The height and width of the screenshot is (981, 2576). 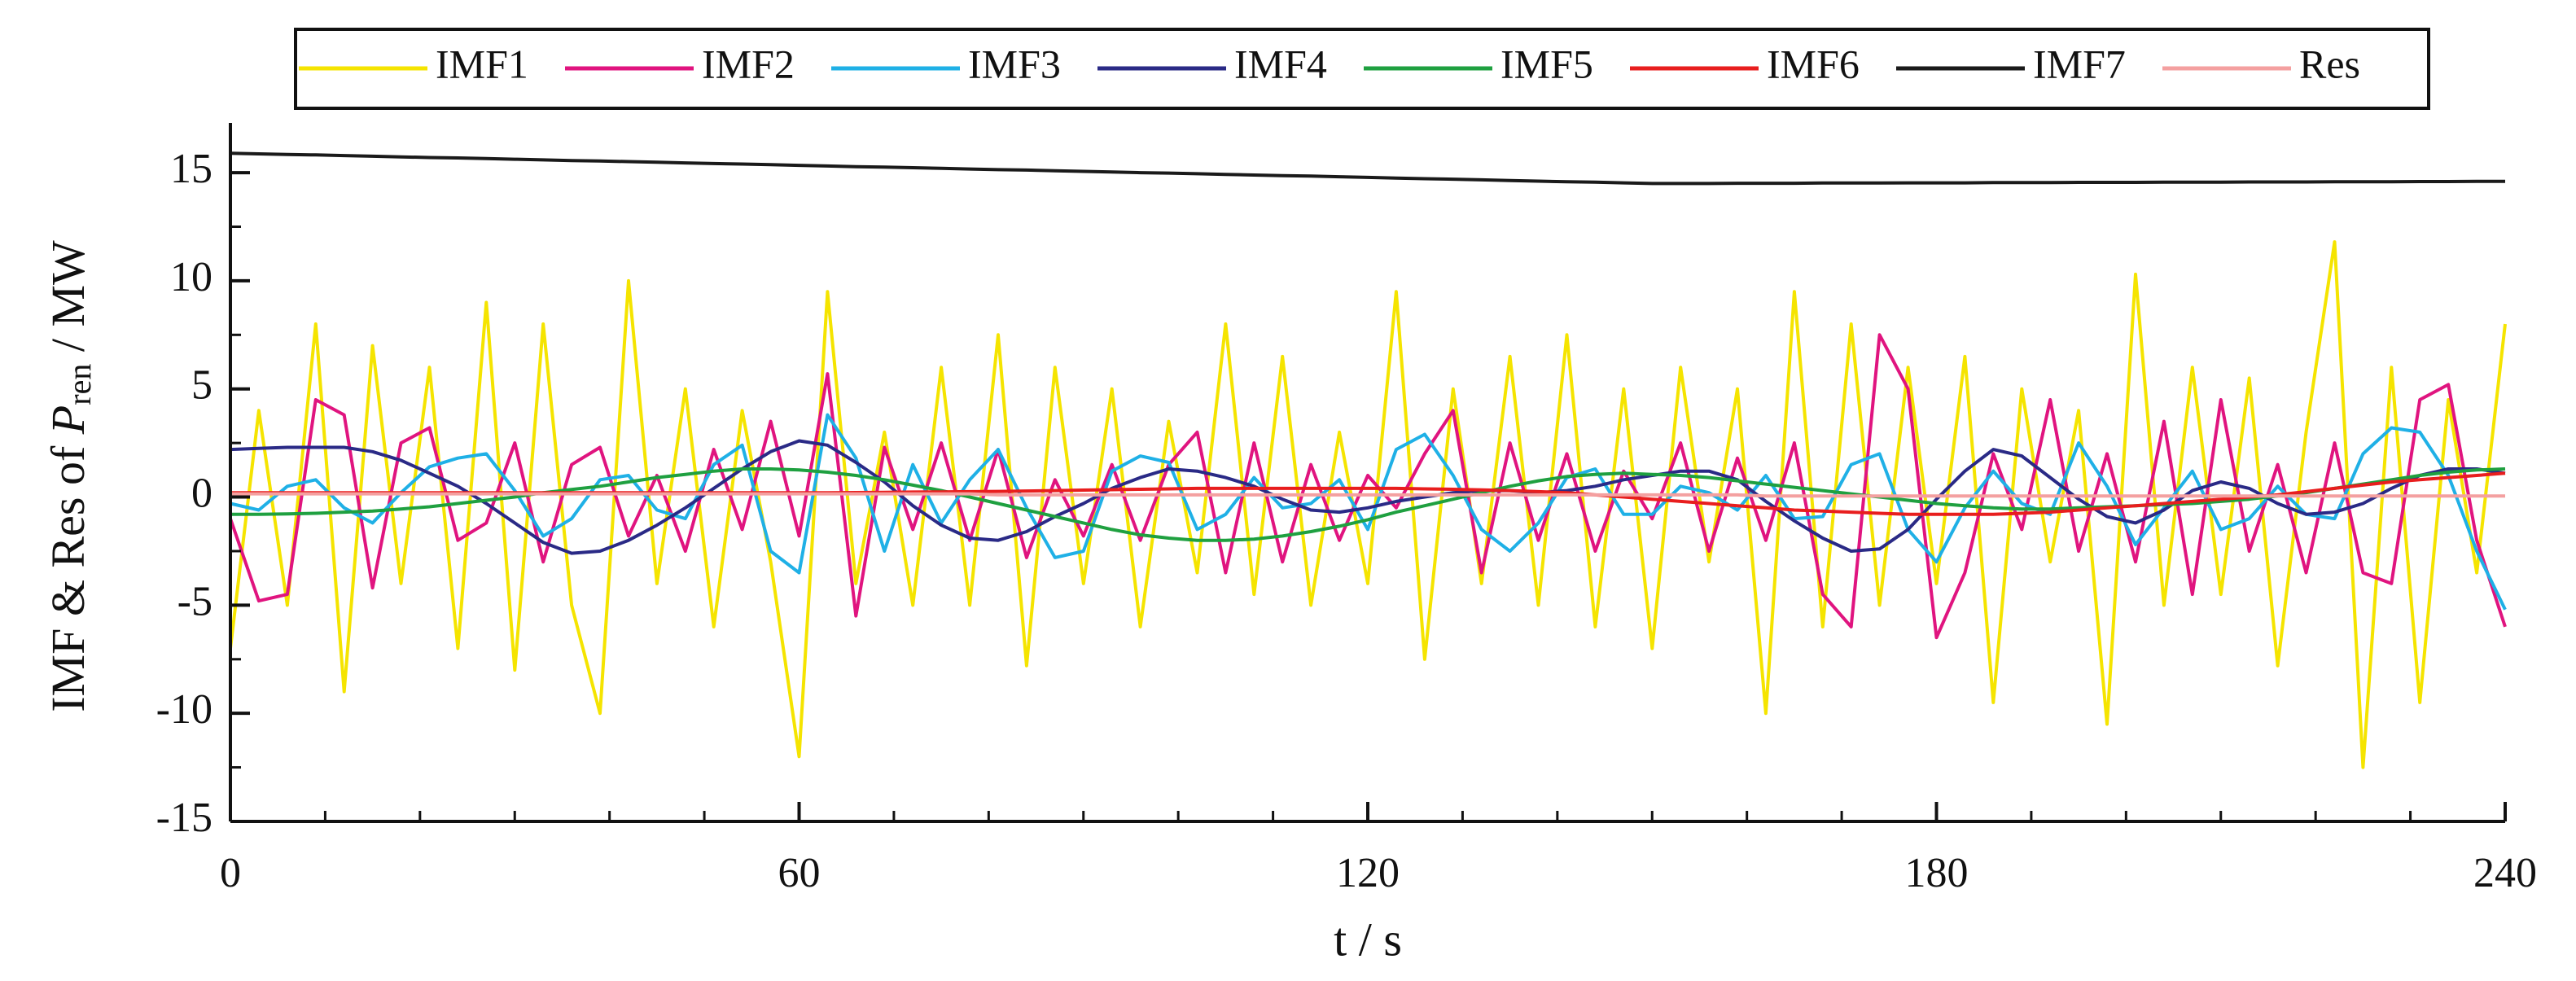 I want to click on y-label-symbol: P, so click(x=68, y=420).